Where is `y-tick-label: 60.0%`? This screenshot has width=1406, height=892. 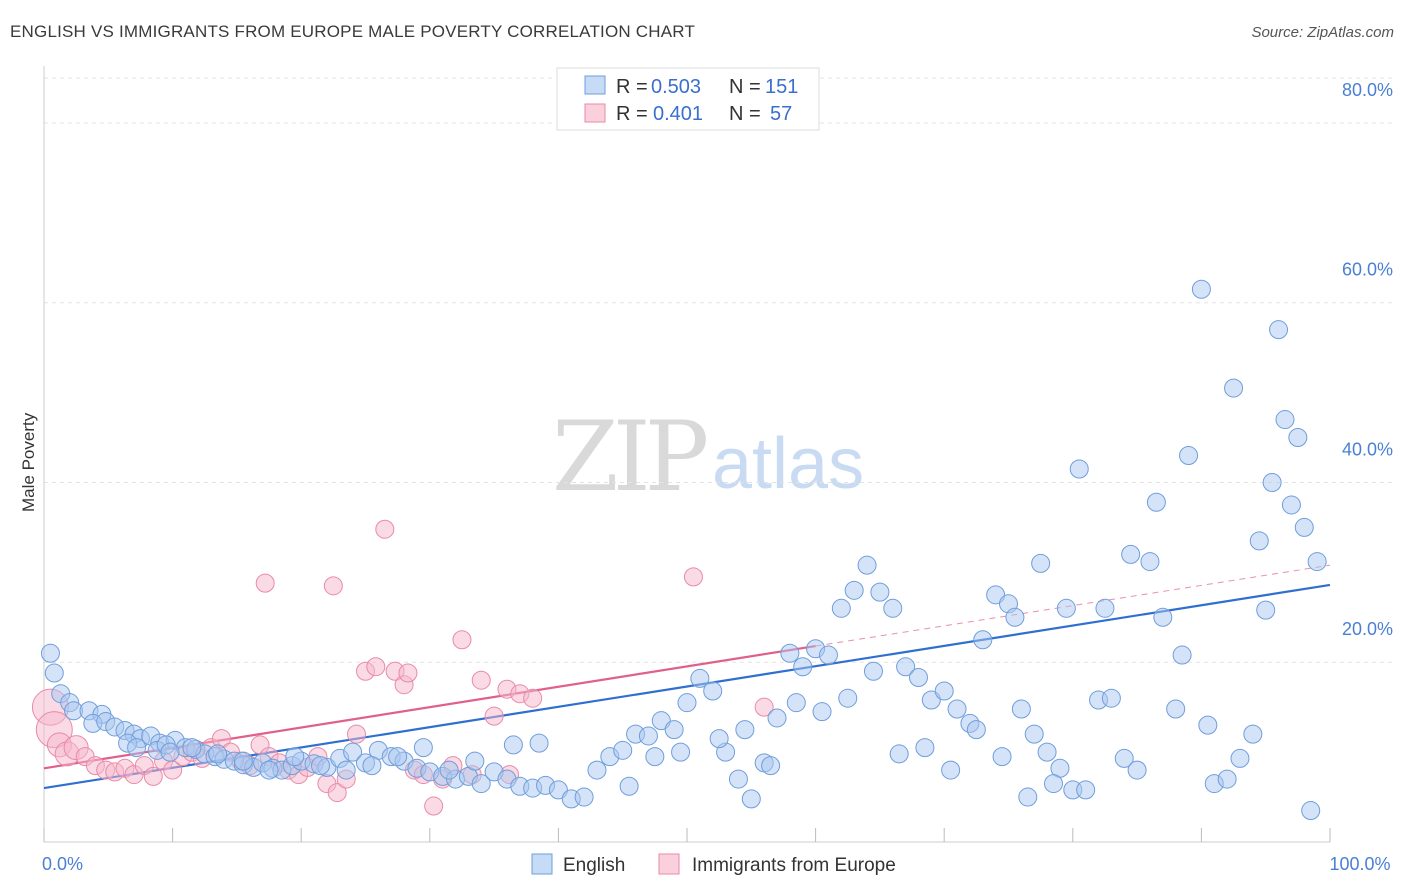 y-tick-label: 60.0% is located at coordinates (1367, 270).